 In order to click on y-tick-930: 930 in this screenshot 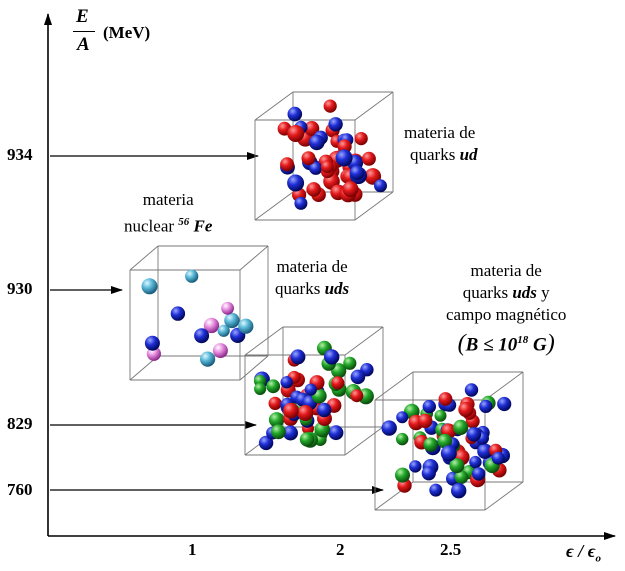, I will do `click(20, 288)`.